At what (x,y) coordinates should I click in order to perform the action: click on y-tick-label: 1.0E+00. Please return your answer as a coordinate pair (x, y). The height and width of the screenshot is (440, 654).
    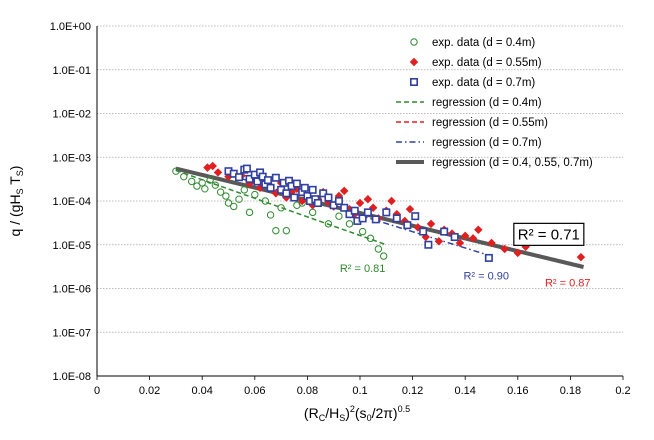
    Looking at the image, I should click on (70, 27).